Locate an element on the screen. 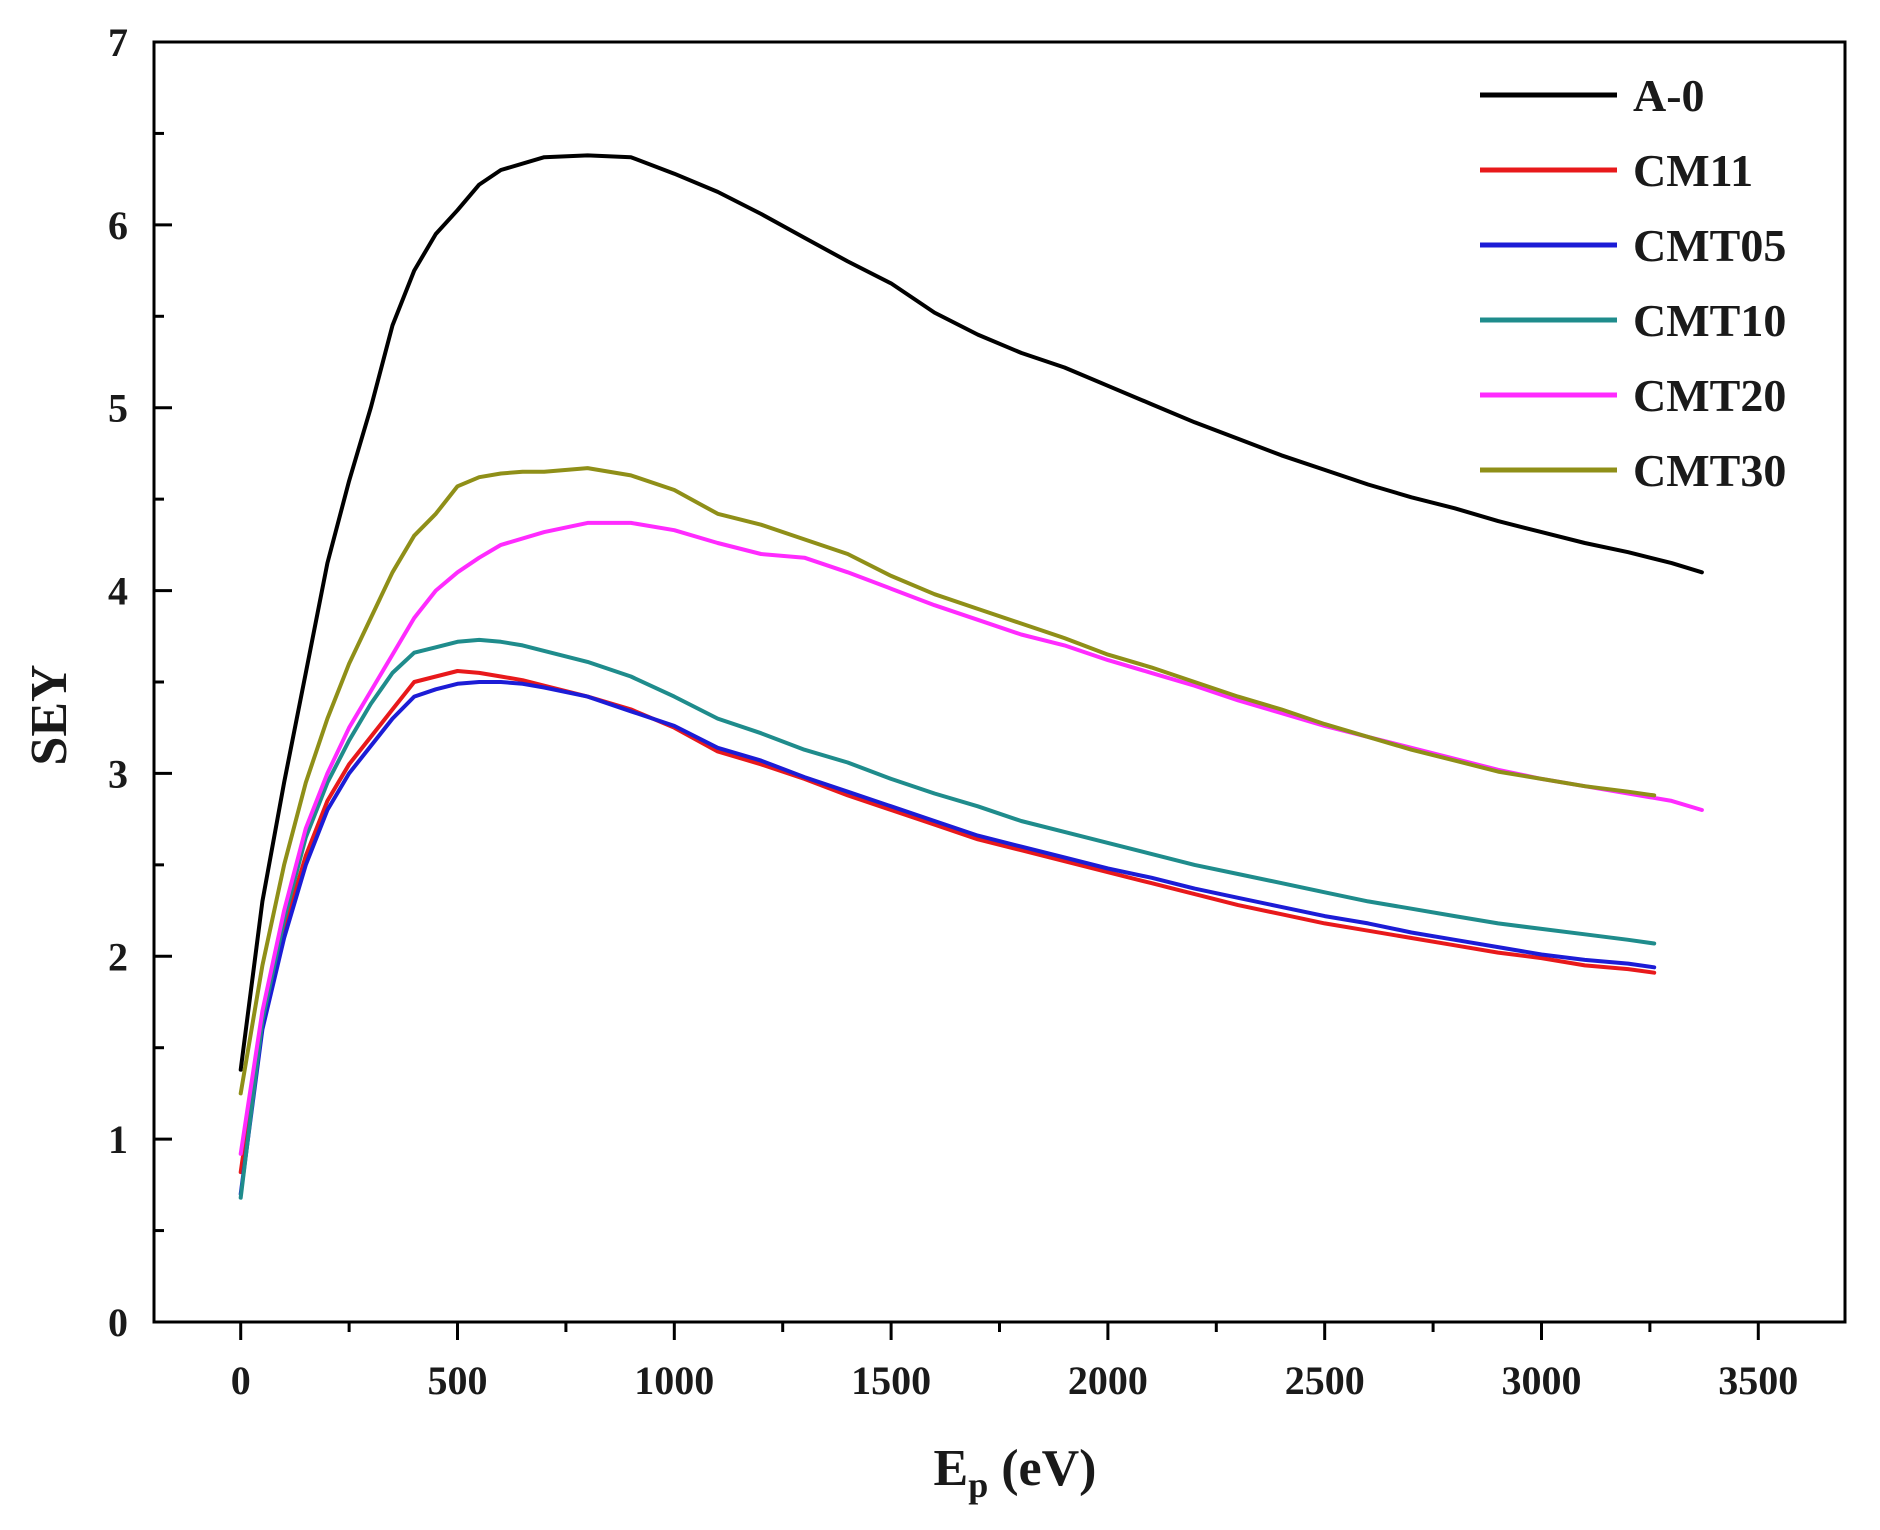  y-tick-label: 7 is located at coordinates (118, 42).